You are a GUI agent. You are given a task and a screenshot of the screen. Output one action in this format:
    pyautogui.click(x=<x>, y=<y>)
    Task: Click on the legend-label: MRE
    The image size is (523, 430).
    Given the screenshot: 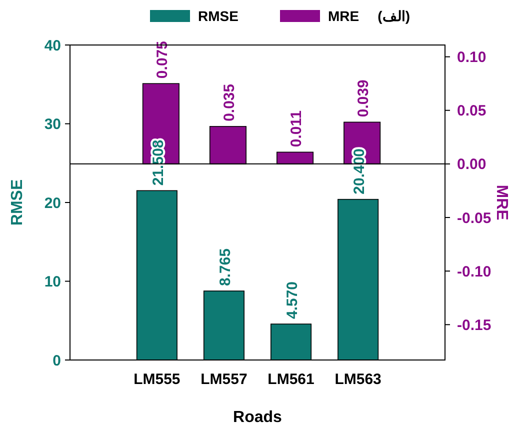 What is the action you would take?
    pyautogui.click(x=344, y=16)
    